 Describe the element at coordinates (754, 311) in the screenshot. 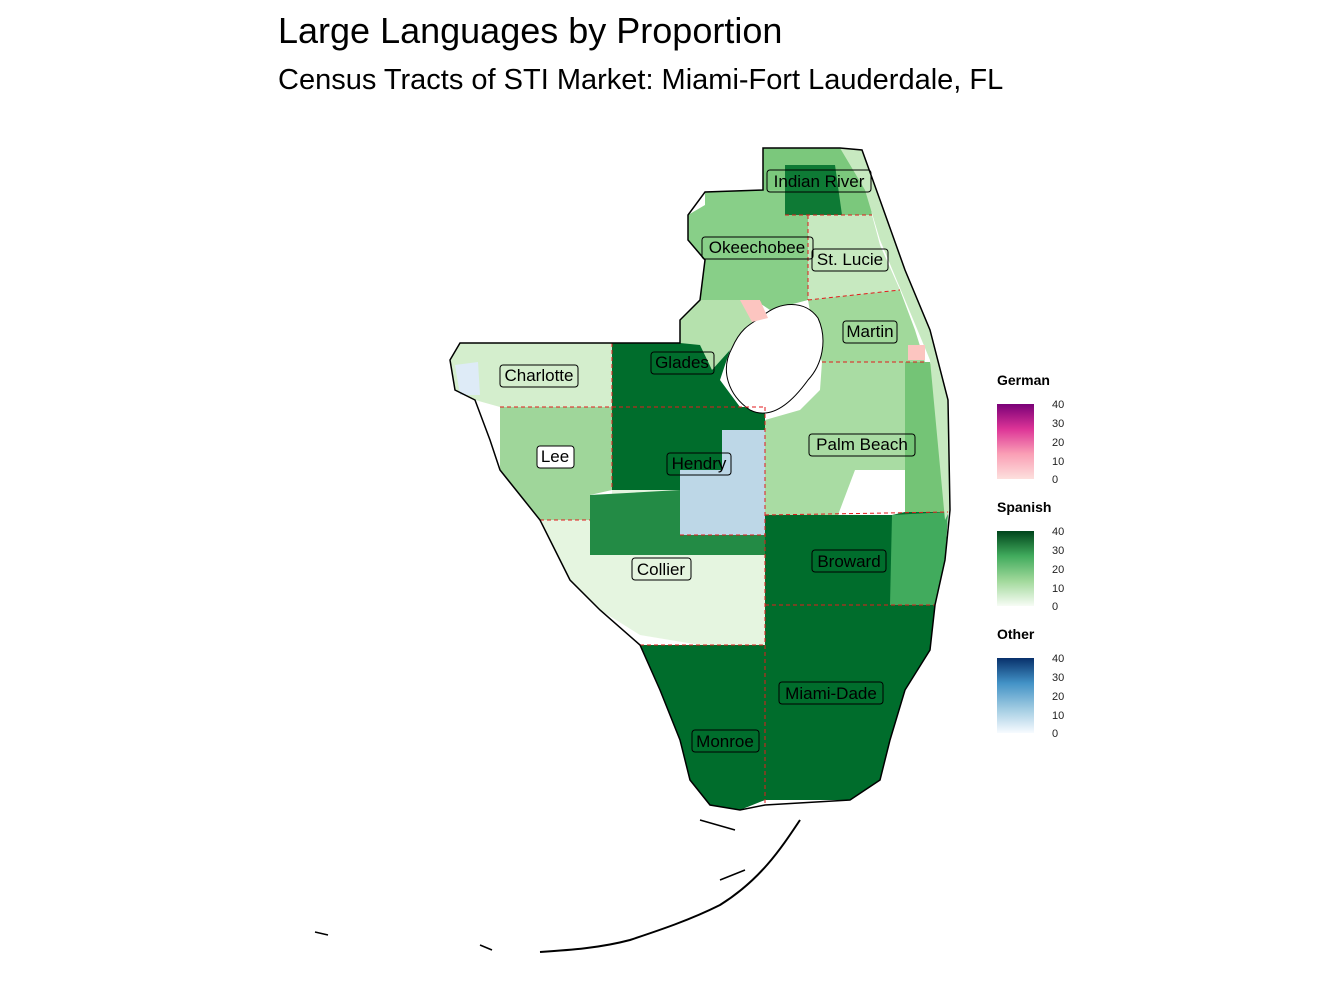

I see `pink-tract` at that location.